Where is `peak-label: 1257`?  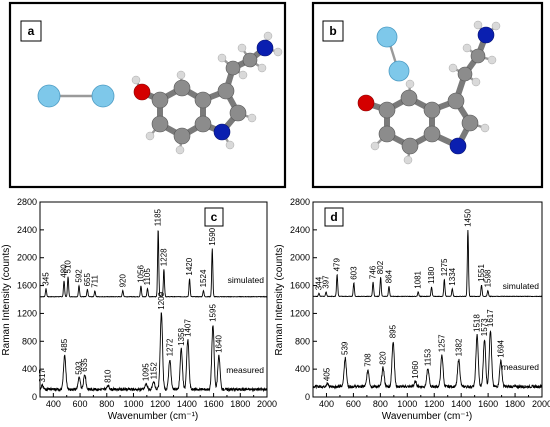
peak-label: 1257 is located at coordinates (441, 343).